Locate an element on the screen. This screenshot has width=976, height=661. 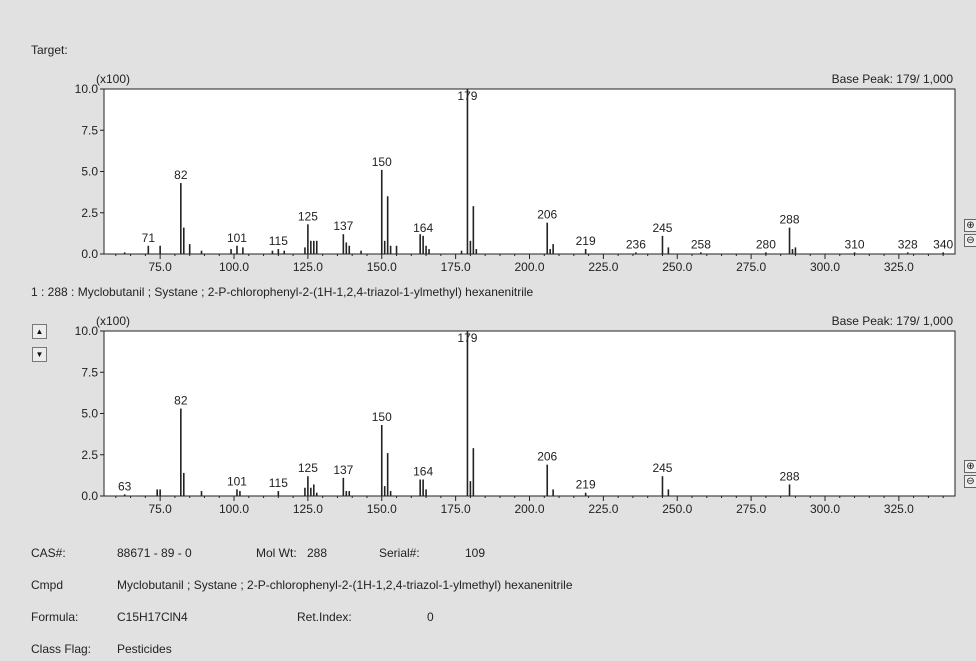
peak-label: 71 is located at coordinates (149, 238).